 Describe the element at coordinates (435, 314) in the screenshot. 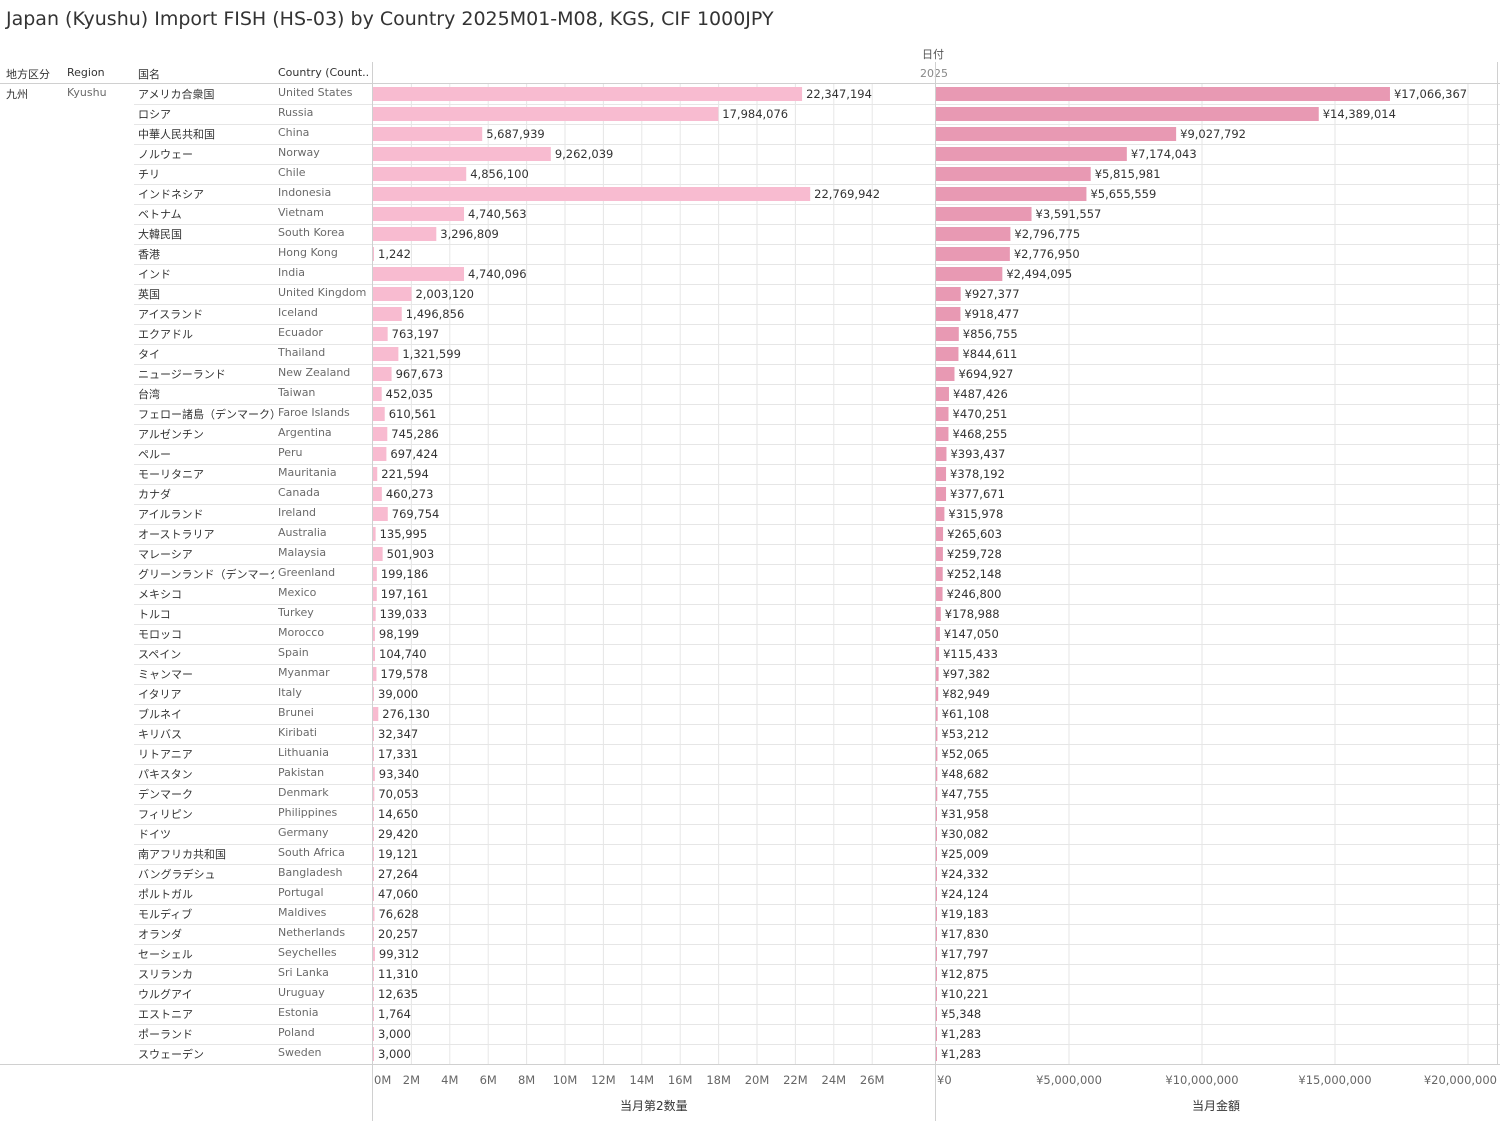

I see `qty-data-label: 1,496,856` at that location.